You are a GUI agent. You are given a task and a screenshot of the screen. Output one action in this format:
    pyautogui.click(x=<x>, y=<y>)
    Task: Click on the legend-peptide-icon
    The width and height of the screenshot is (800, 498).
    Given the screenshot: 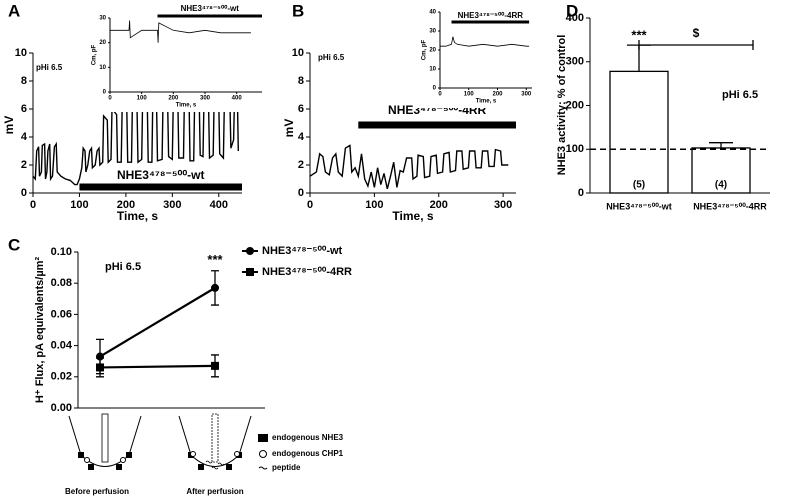 What is the action you would take?
    pyautogui.click(x=263, y=468)
    